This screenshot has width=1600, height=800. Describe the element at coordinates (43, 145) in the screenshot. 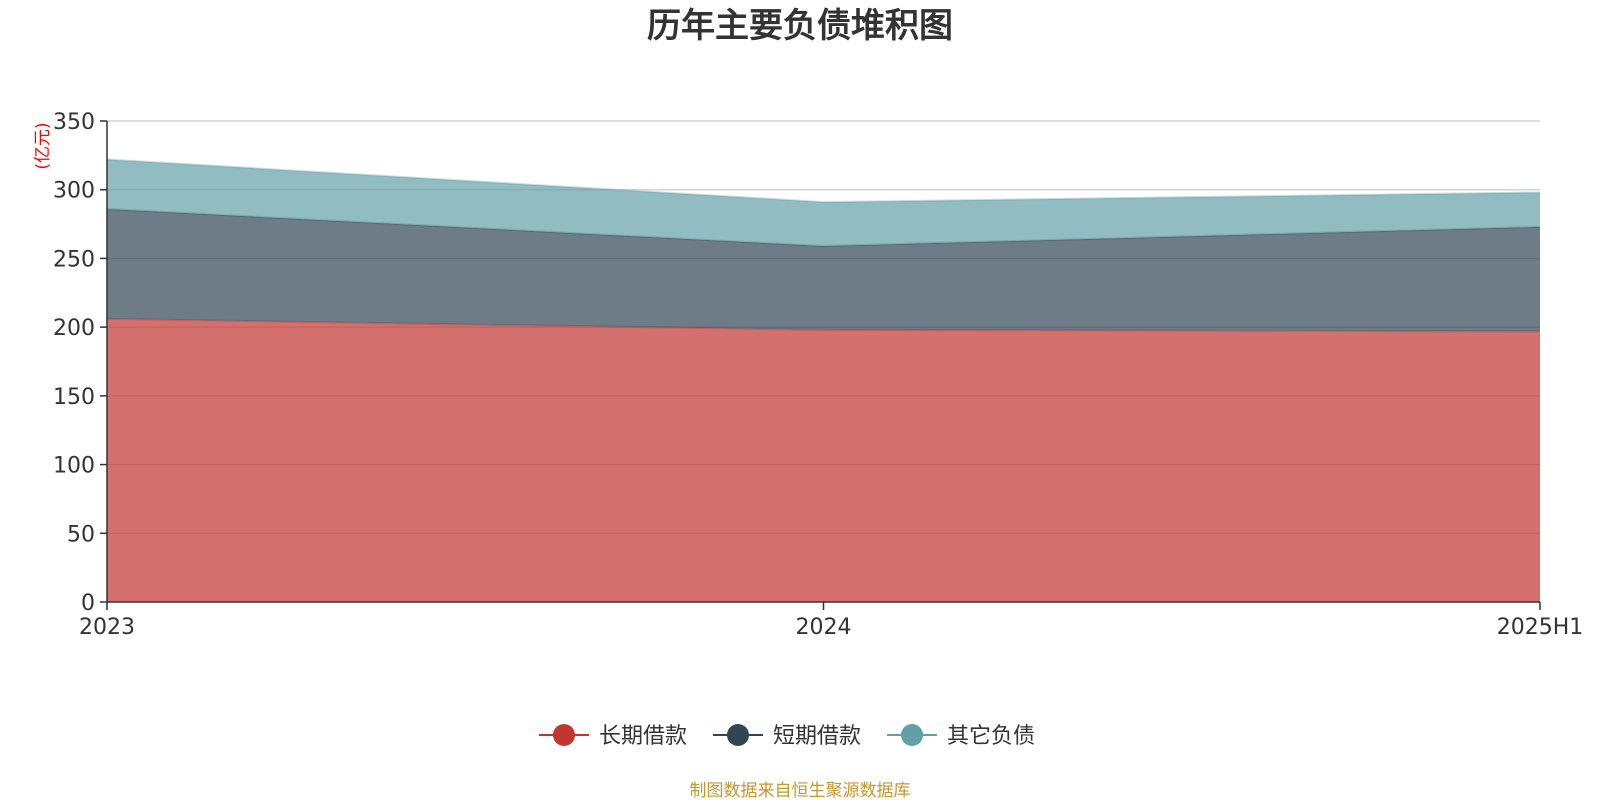

I see `y-axis-unit-label: (亿元)` at that location.